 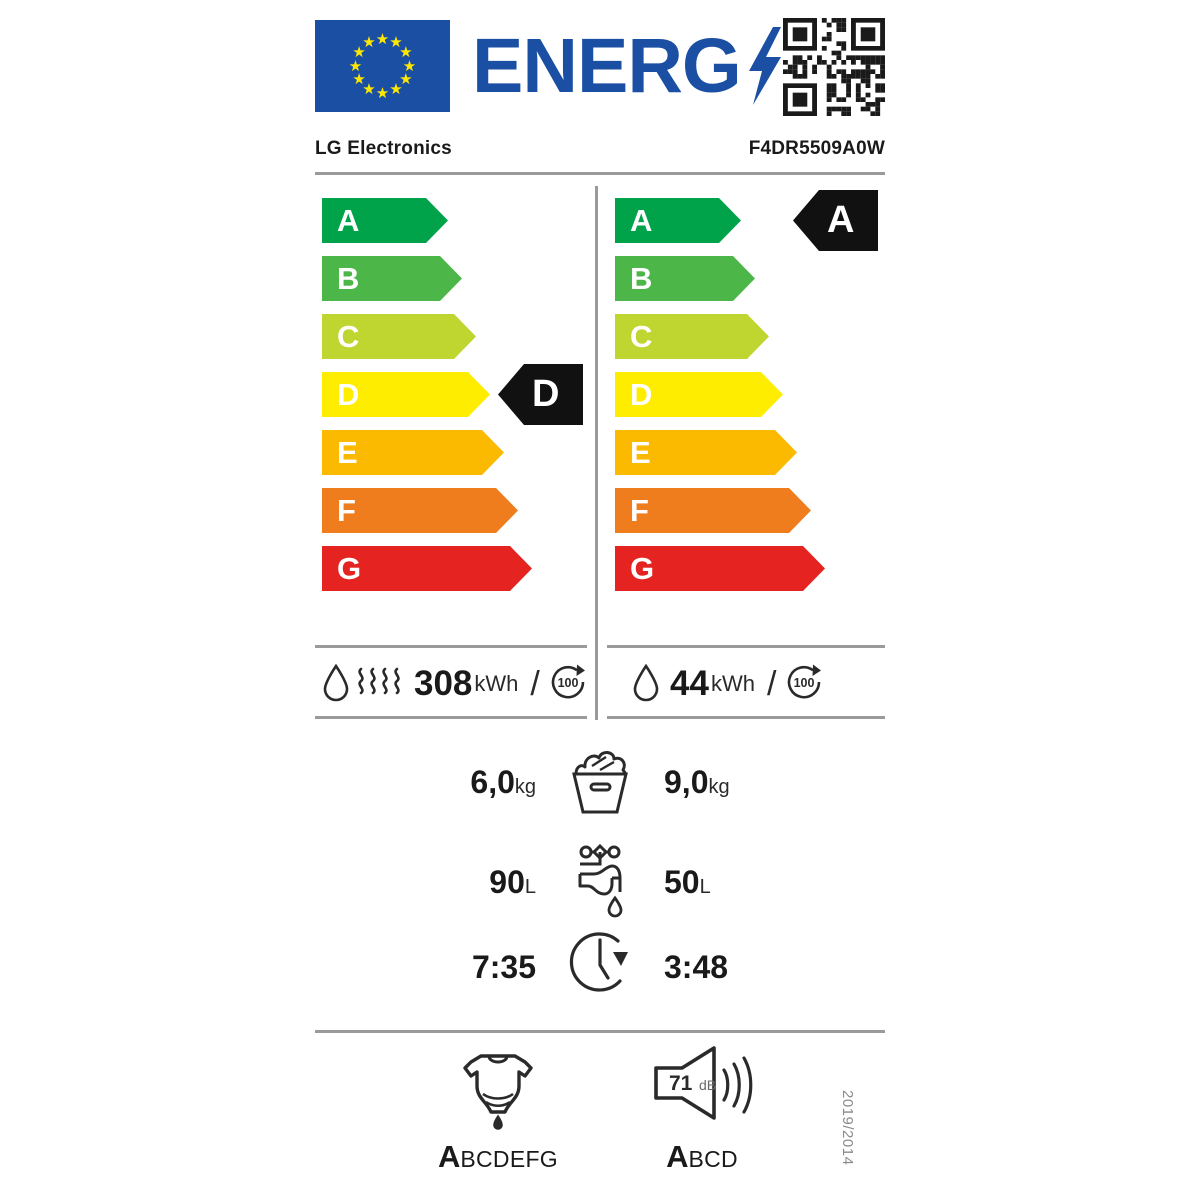 I want to click on divider-top, so click(x=600, y=173).